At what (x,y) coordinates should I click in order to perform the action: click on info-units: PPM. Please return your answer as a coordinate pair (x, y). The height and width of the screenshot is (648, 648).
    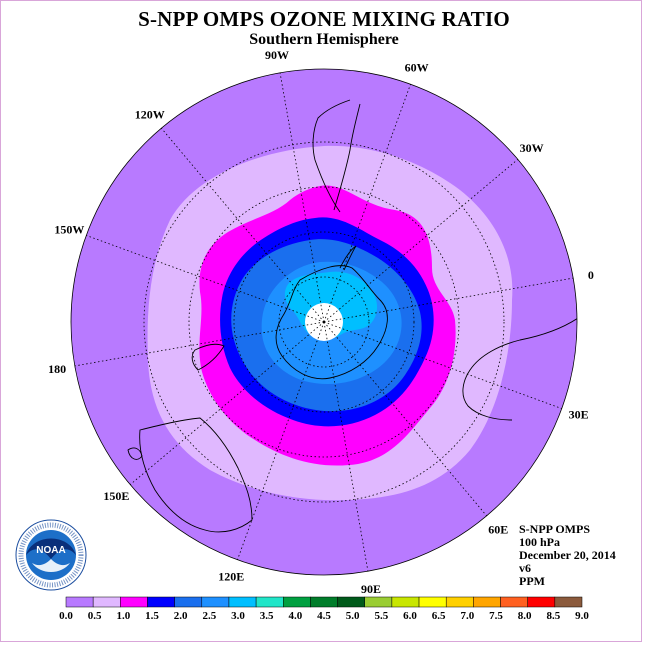
    Looking at the image, I should click on (532, 581).